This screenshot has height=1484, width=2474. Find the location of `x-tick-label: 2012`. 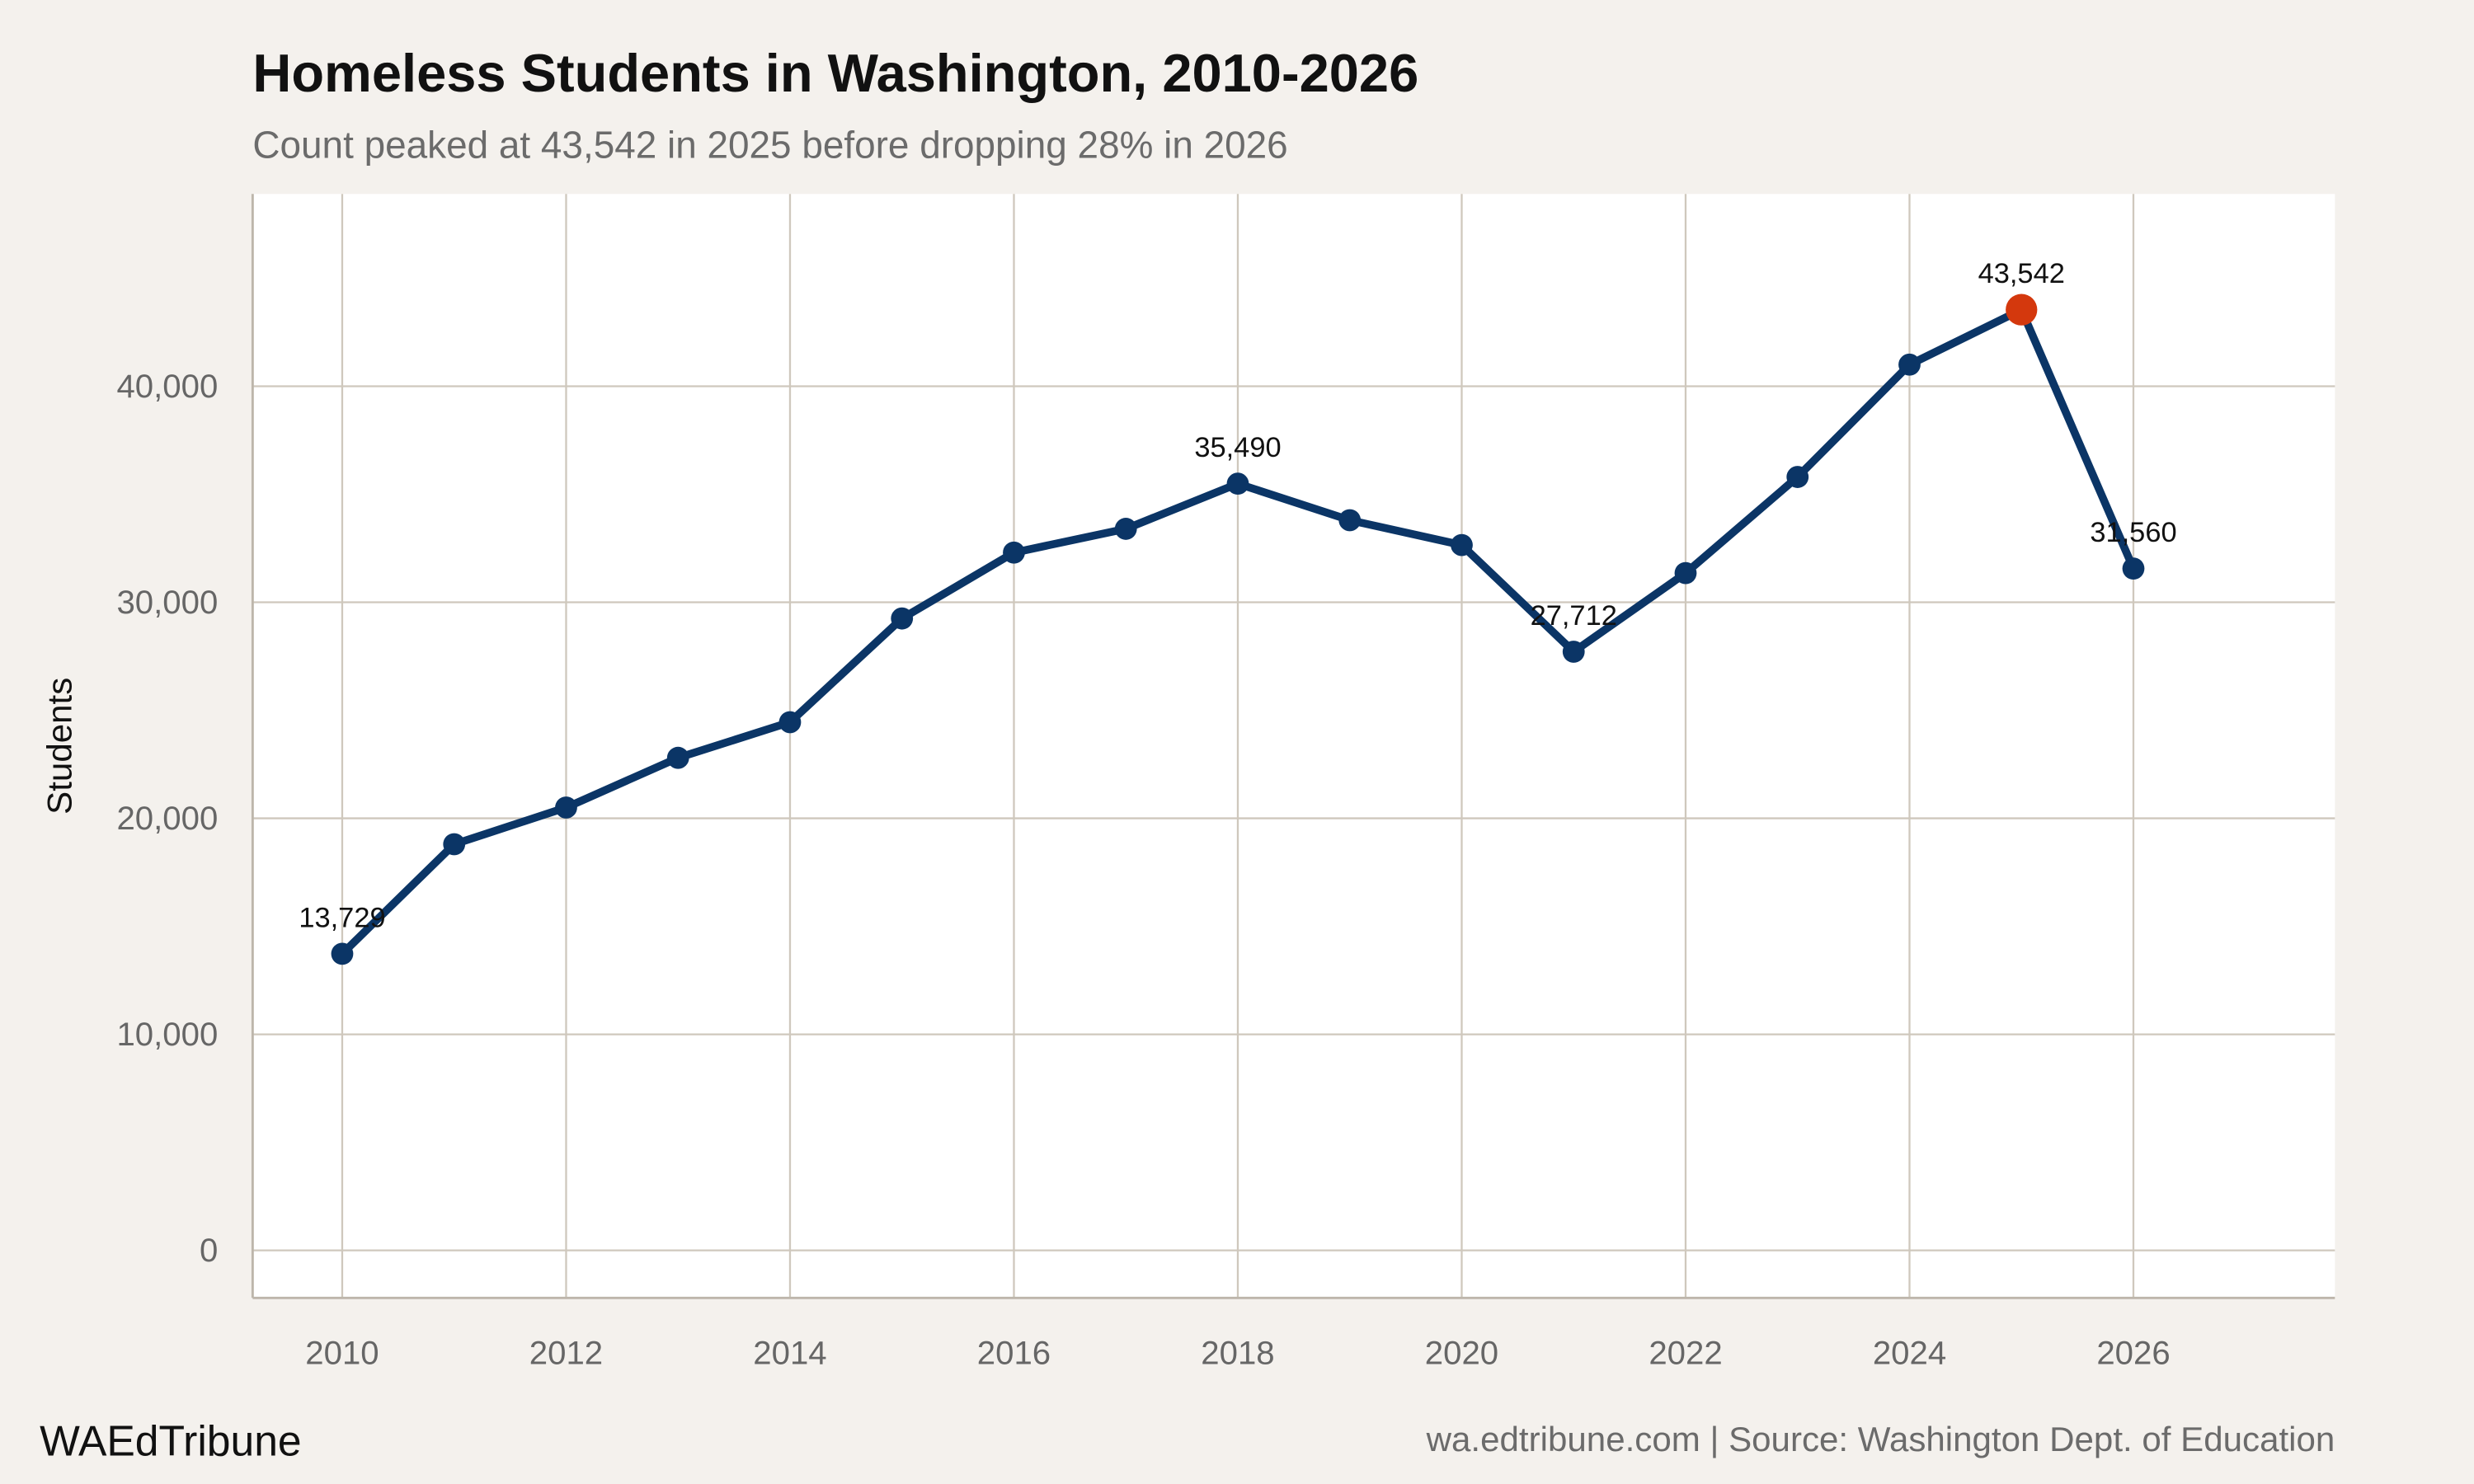

x-tick-label: 2012 is located at coordinates (566, 1353).